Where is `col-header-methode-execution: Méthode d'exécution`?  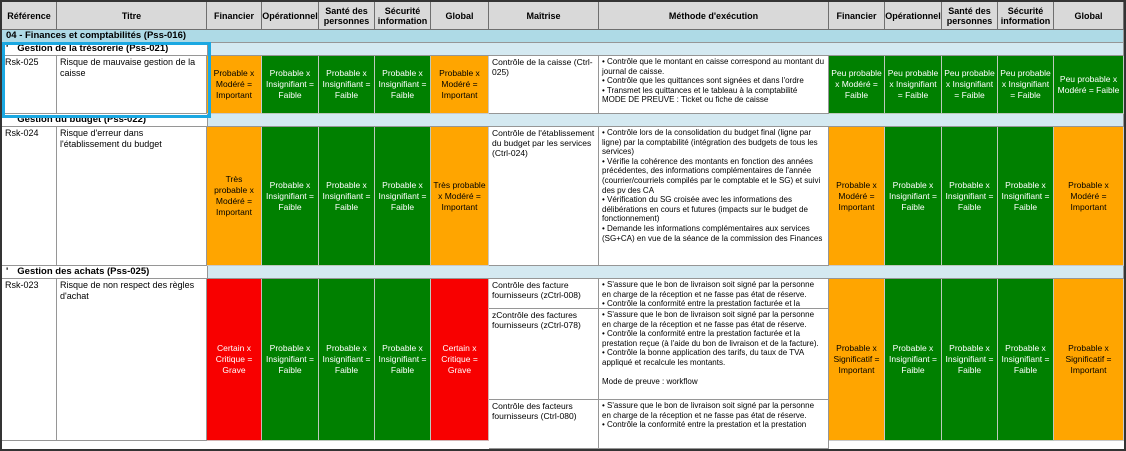 col-header-methode-execution: Méthode d'exécution is located at coordinates (714, 16).